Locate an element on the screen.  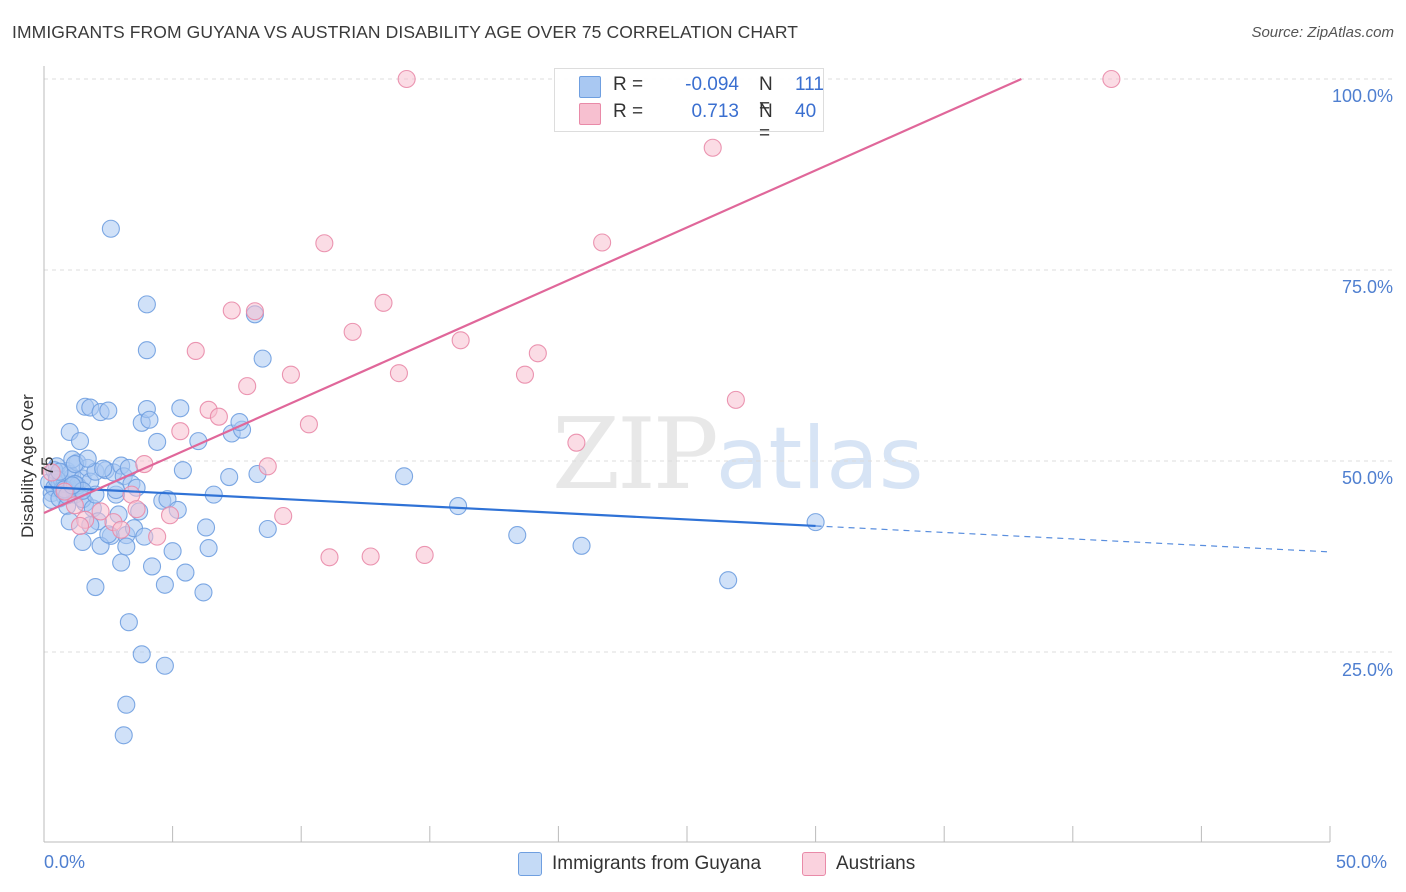
bottom-legend-austrians: Austrians is located at coordinates (858, 864).